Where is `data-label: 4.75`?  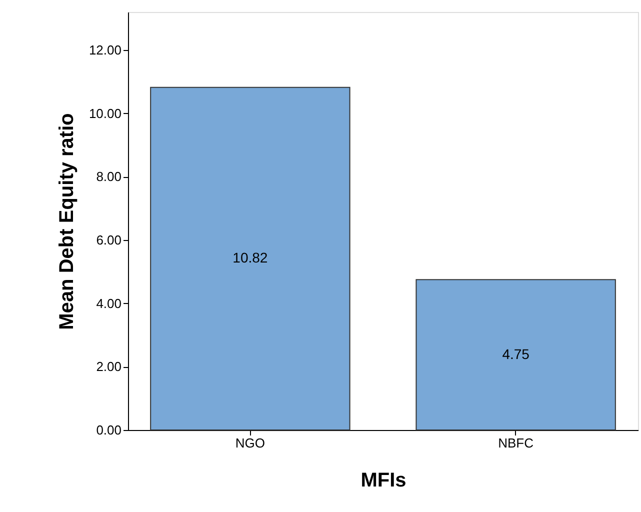 data-label: 4.75 is located at coordinates (516, 354).